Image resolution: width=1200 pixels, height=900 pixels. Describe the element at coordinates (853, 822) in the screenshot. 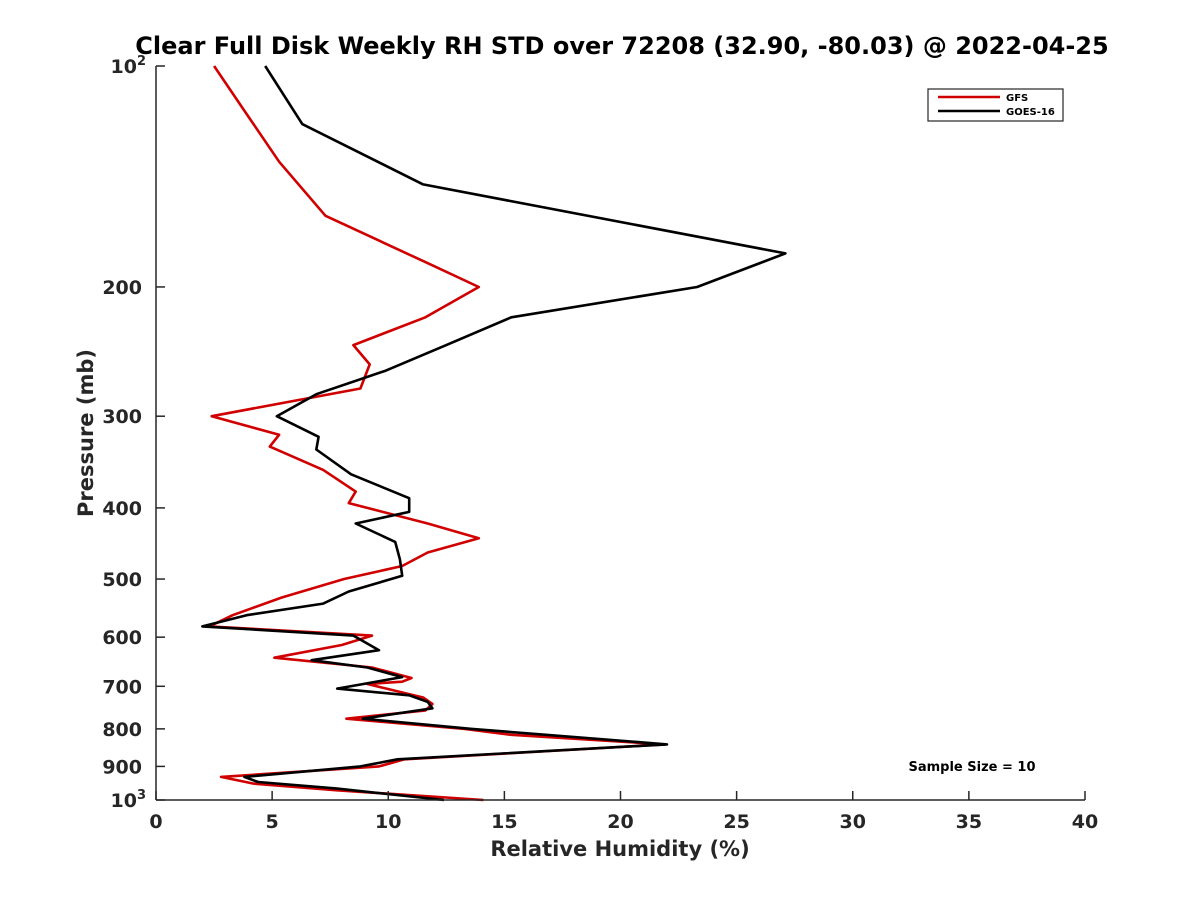

I see `x-tick-label: 30` at that location.